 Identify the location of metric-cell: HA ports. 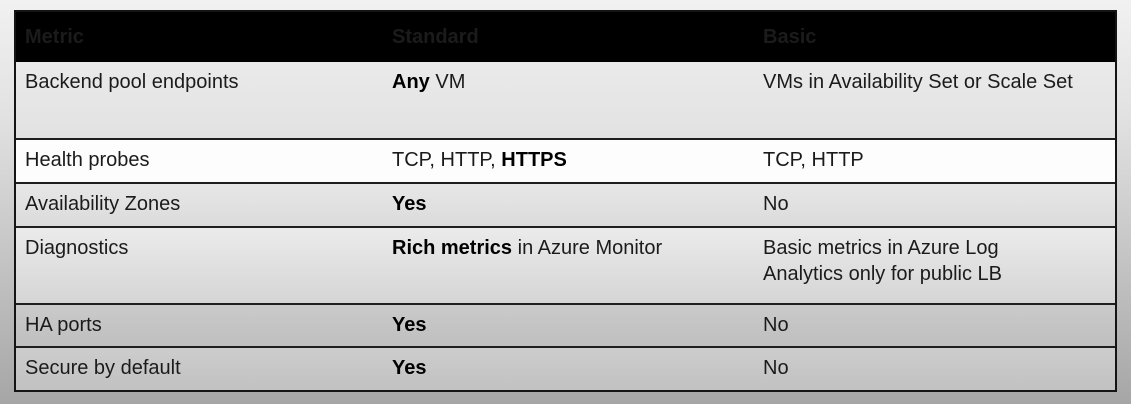
(63, 325).